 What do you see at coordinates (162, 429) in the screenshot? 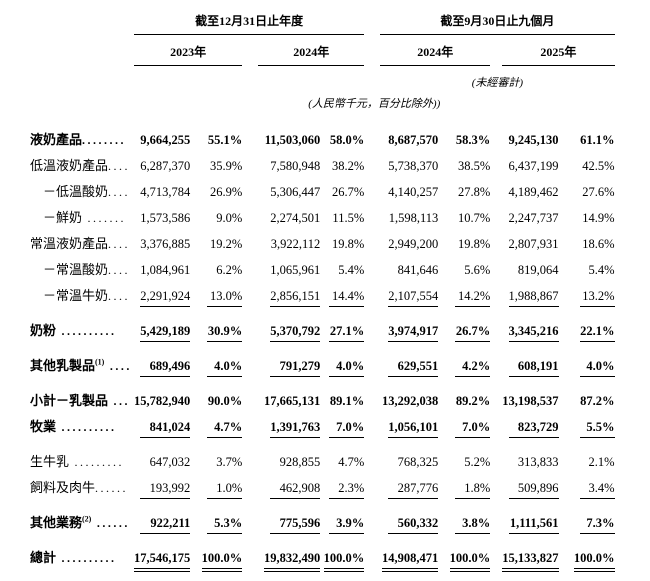
I see `amount-cell: 841,024` at bounding box center [162, 429].